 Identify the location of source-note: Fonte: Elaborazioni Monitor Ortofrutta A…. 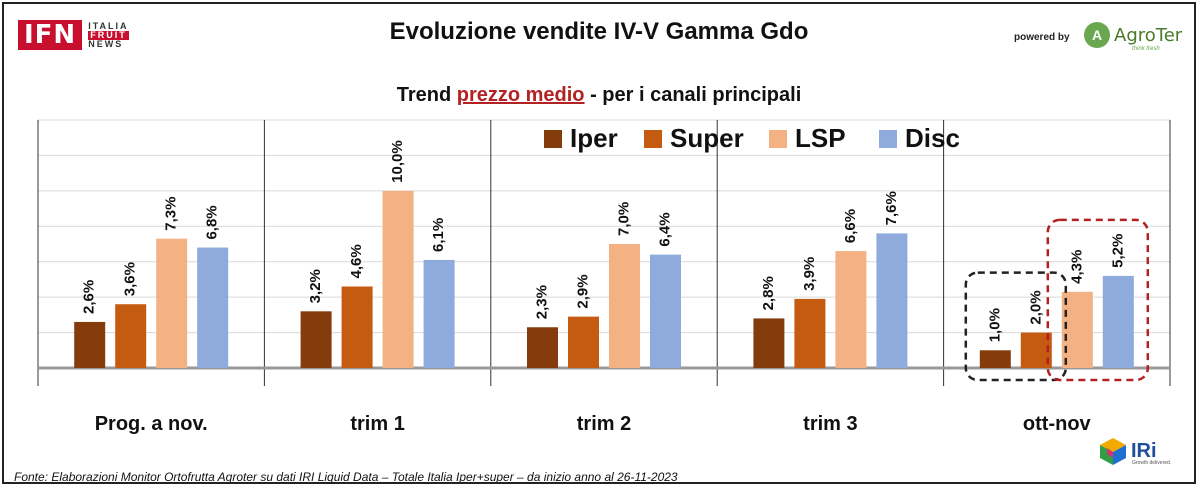
(346, 477).